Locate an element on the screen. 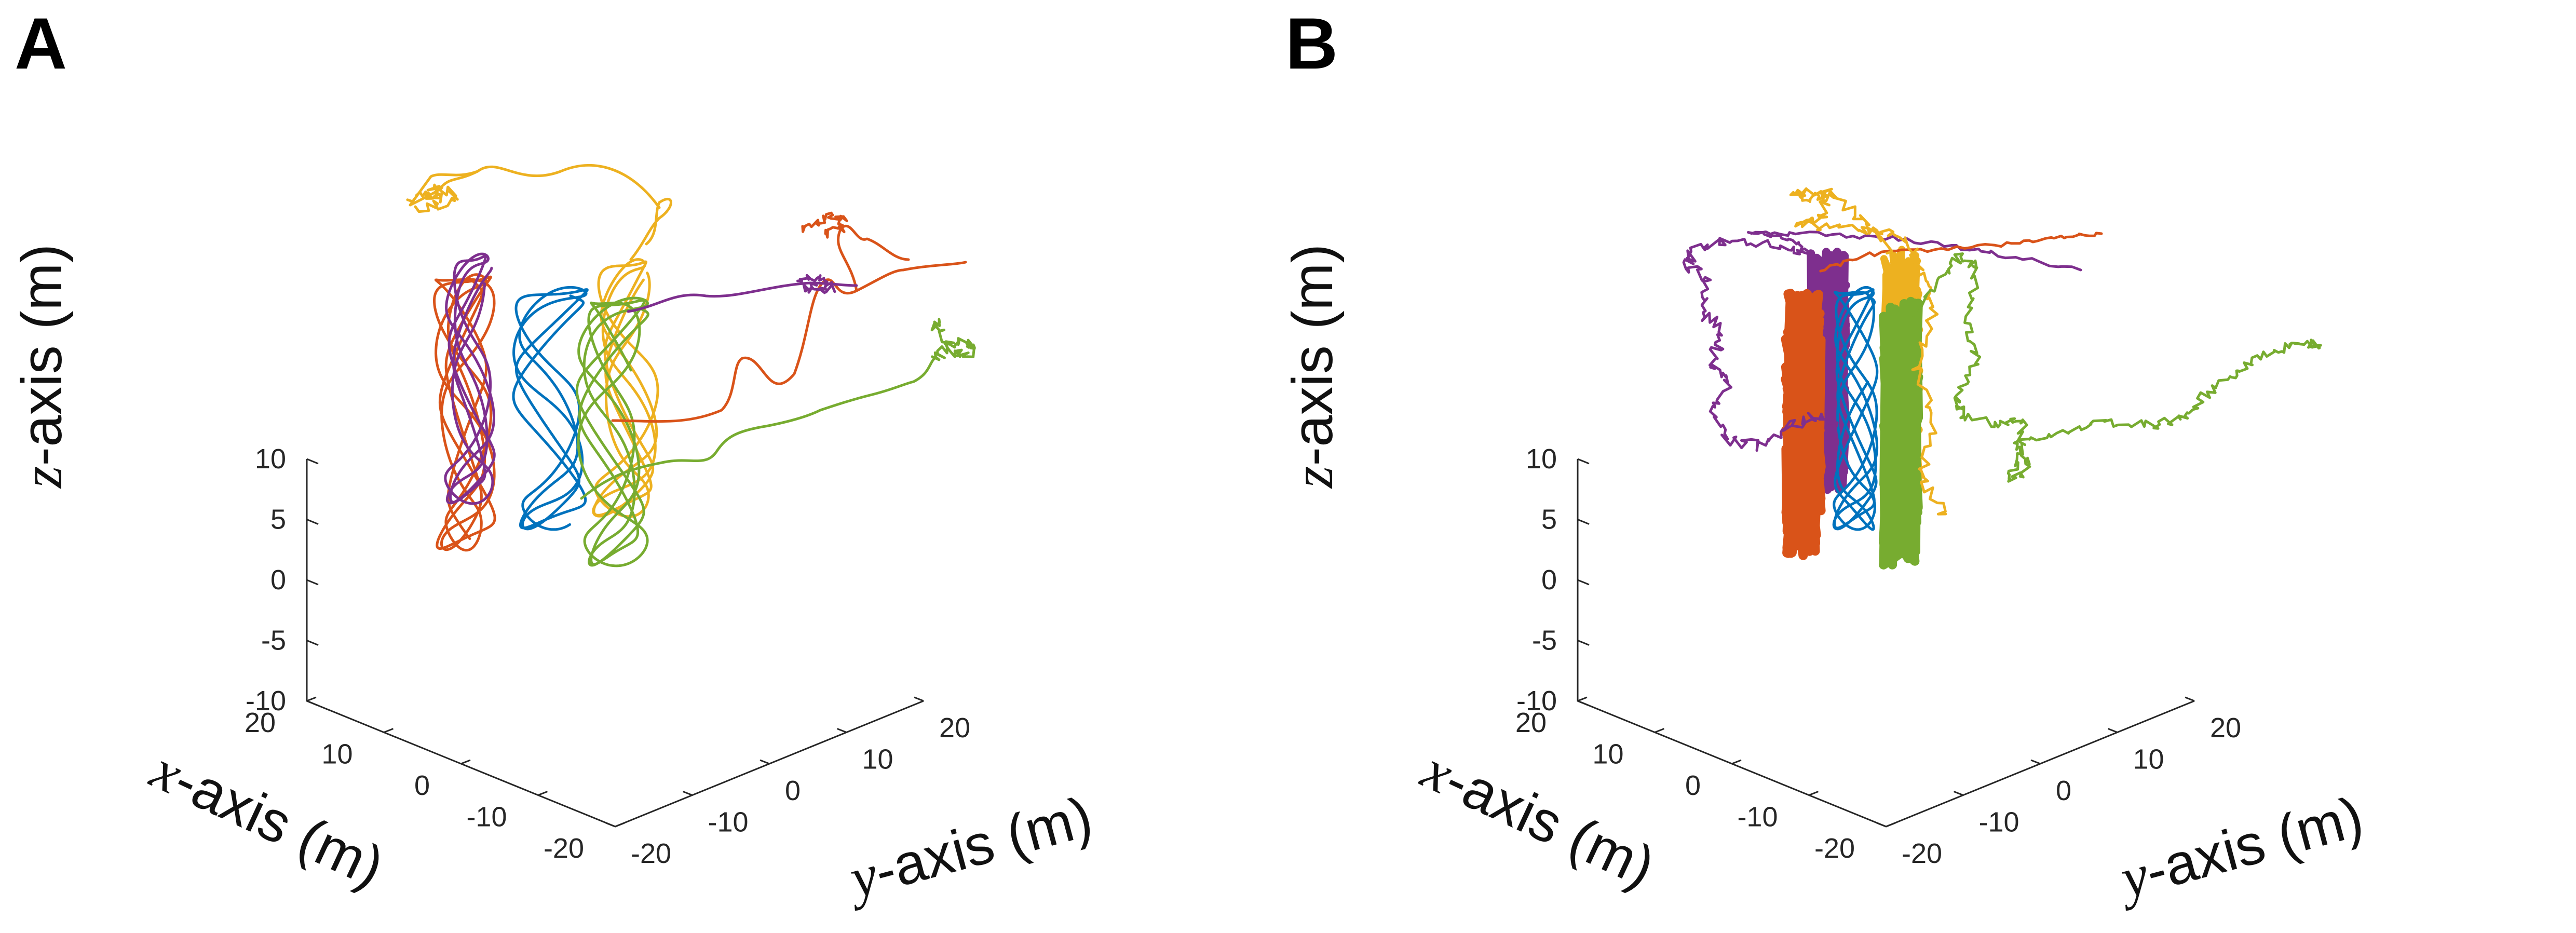 The height and width of the screenshot is (933, 2576). series-green-column is located at coordinates (1901, 433).